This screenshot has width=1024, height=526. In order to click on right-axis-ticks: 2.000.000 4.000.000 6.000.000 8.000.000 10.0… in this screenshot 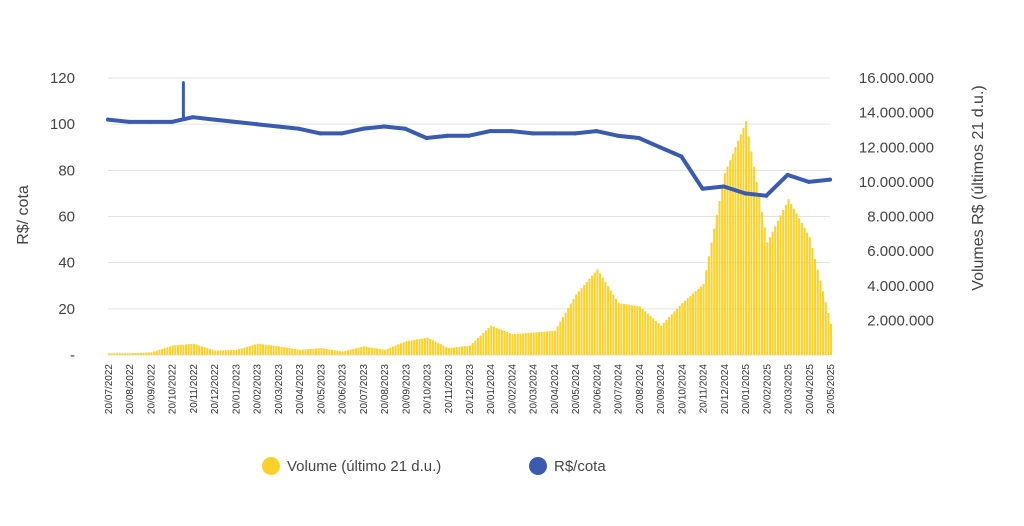, I will do `click(896, 199)`.